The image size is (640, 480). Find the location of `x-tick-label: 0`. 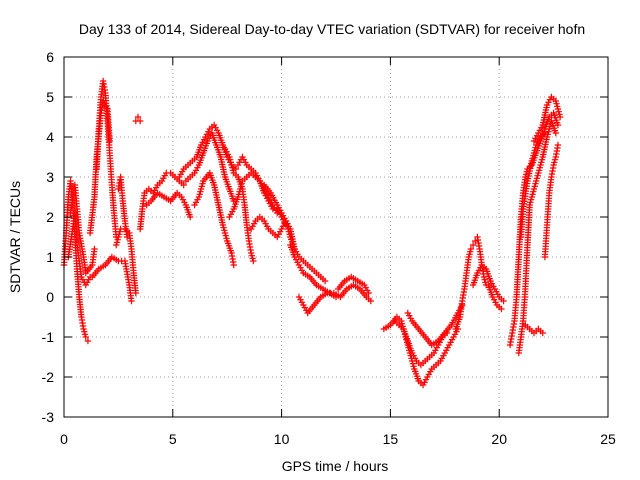

x-tick-label: 0 is located at coordinates (64, 439).